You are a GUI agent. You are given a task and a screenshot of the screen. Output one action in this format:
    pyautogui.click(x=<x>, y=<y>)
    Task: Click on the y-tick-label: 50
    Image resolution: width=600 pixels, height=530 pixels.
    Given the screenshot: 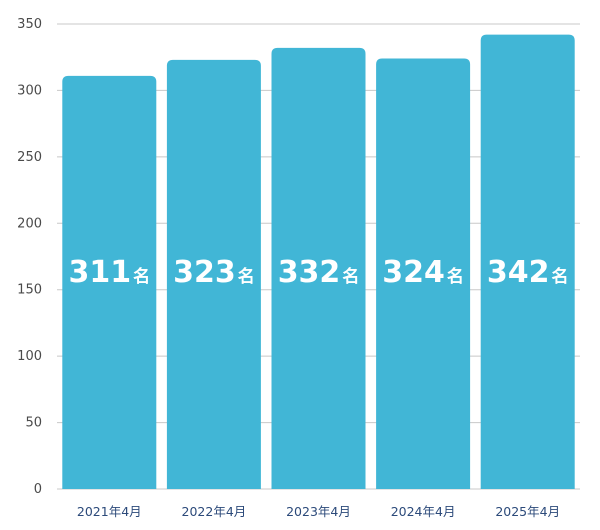 What is the action you would take?
    pyautogui.click(x=33, y=423)
    